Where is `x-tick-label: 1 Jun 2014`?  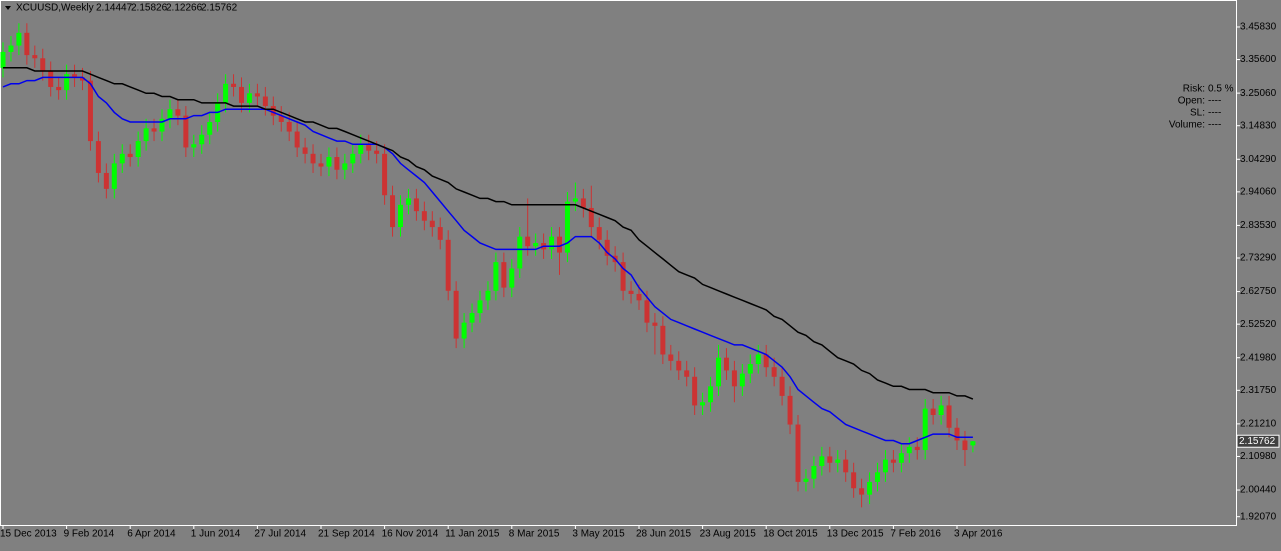 x-tick-label: 1 Jun 2014 is located at coordinates (216, 534).